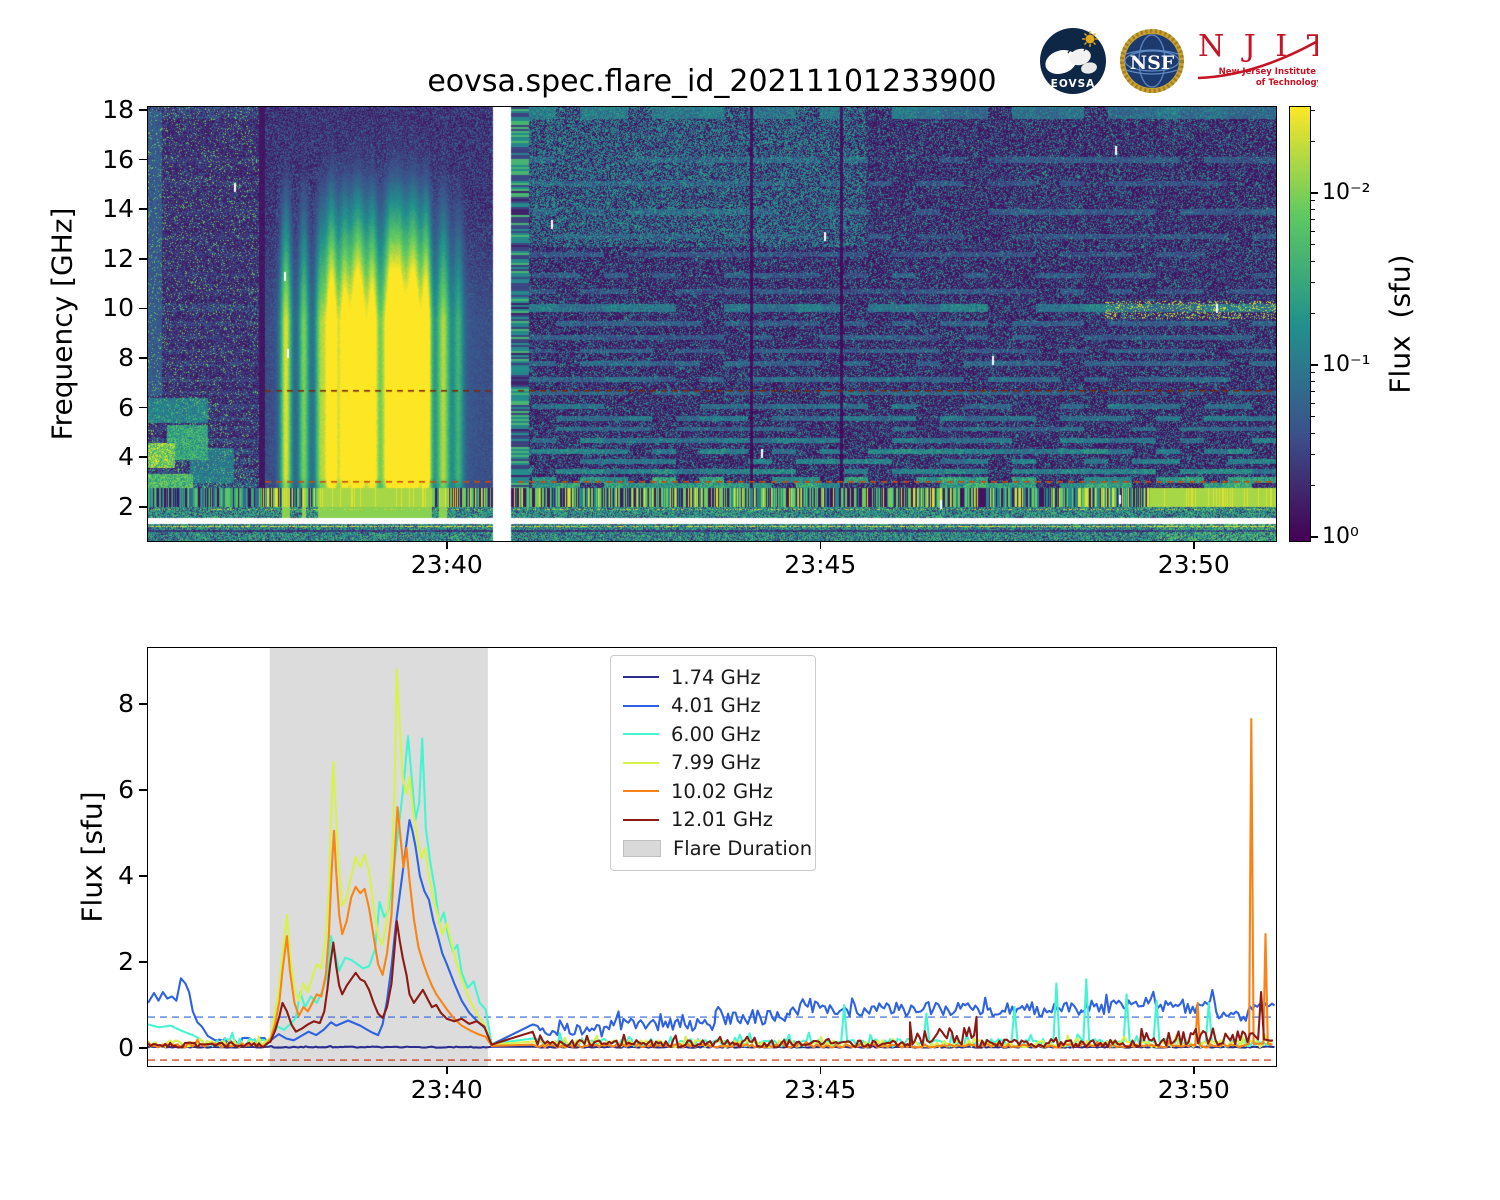  Describe the element at coordinates (1299, 323) in the screenshot. I see `colorbar` at that location.